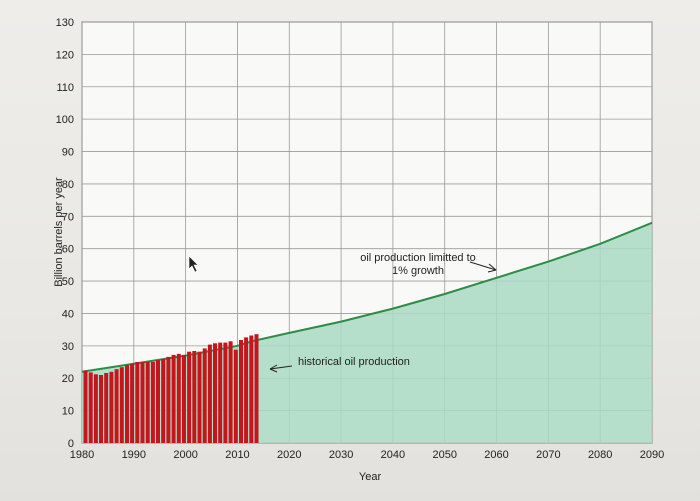 The height and width of the screenshot is (501, 700). Describe the element at coordinates (68, 314) in the screenshot. I see `y-tick-40: 40` at that location.